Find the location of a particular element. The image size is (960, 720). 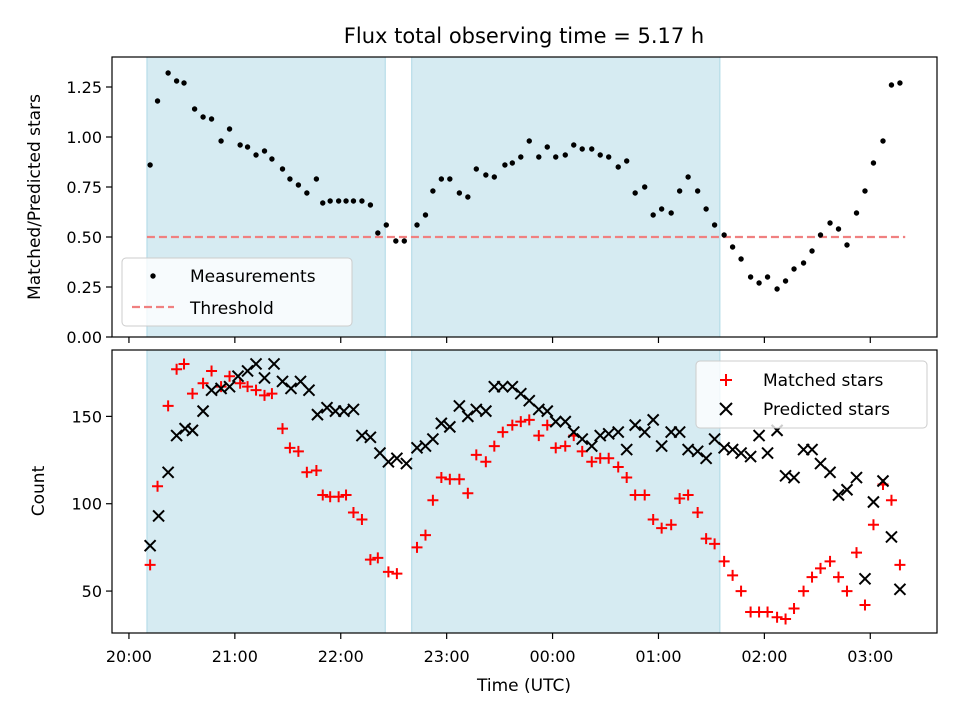

threshold-legend-label: Threshold is located at coordinates (231, 309).